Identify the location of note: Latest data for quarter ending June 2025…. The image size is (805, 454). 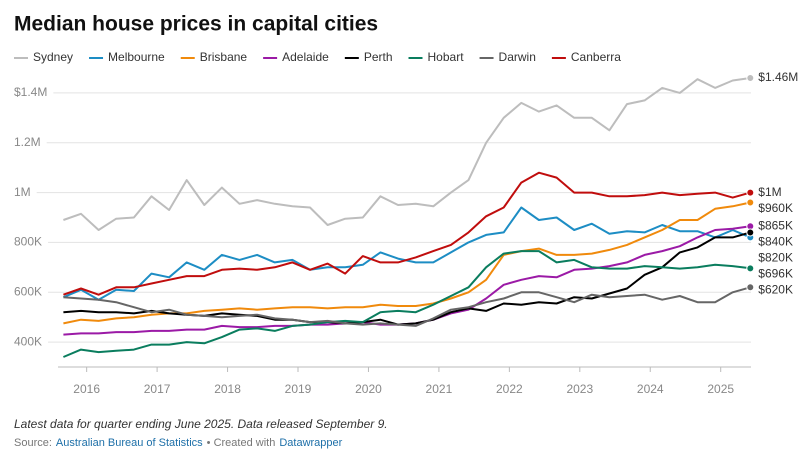
(201, 424).